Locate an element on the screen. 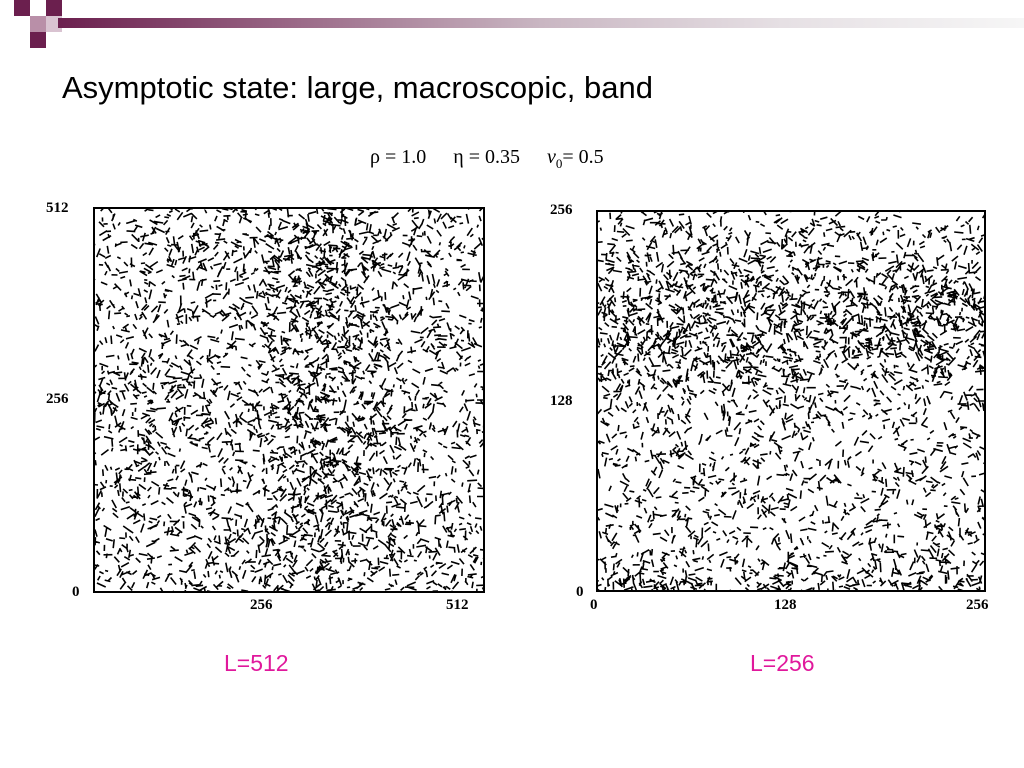 Image resolution: width=1024 pixels, height=768 pixels. y-tick-zero-l512: 0 is located at coordinates (76, 592).